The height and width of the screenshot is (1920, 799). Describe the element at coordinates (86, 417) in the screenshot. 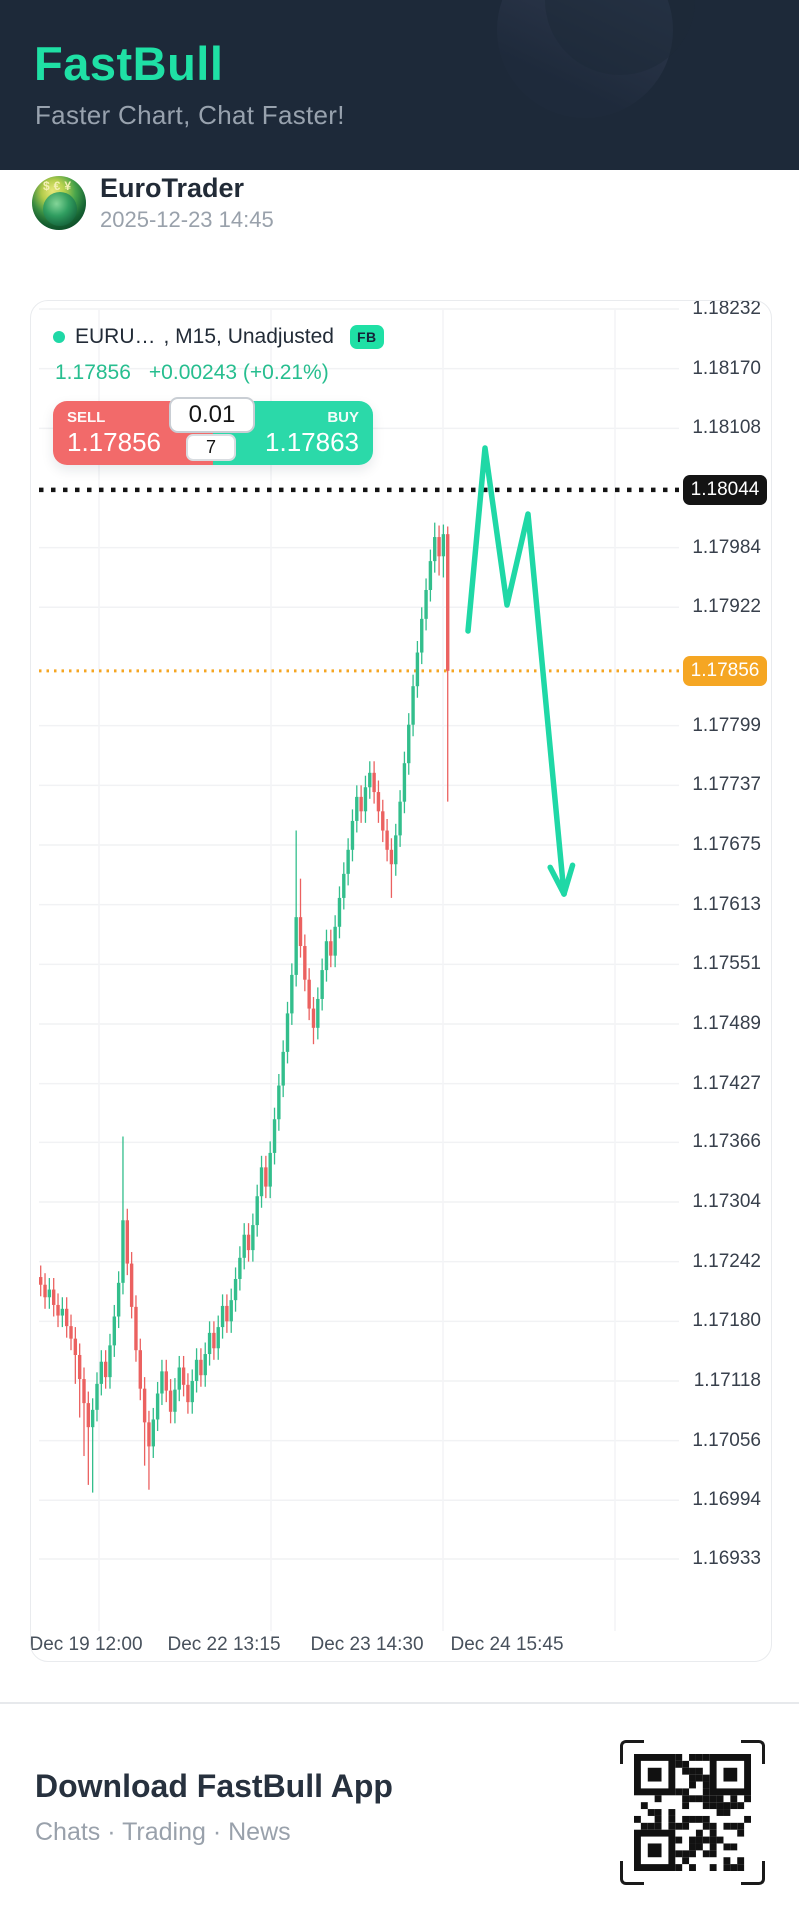

I see `sell-label: SELL` at that location.